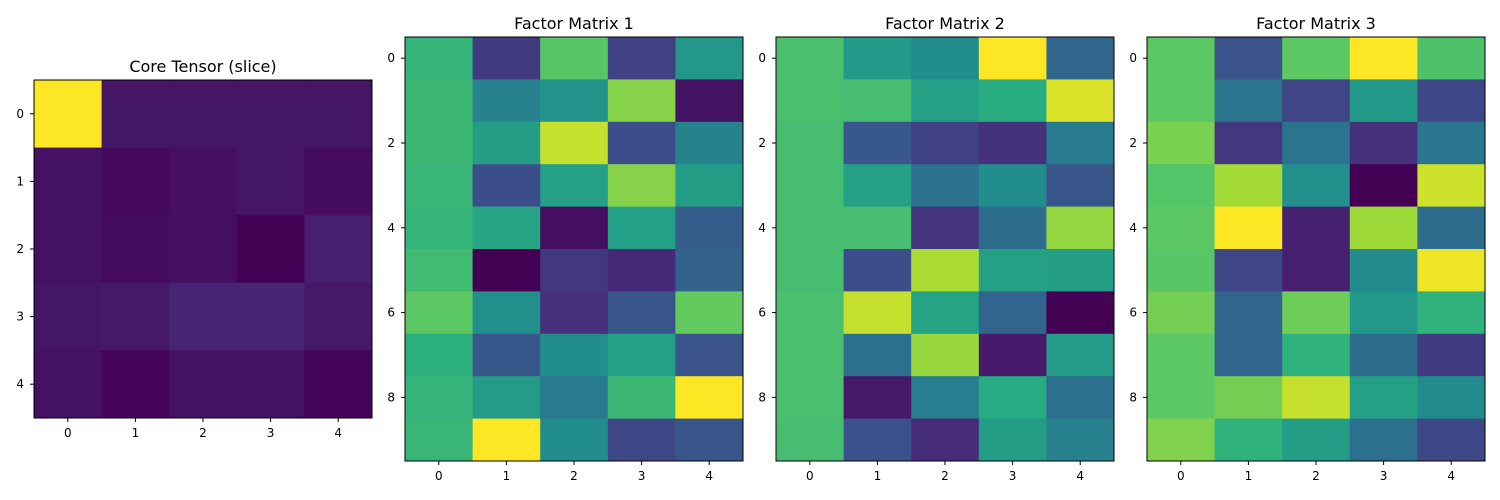 This screenshot has height=500, width=1500. I want to click on x-tick-label: 0, so click(810, 476).